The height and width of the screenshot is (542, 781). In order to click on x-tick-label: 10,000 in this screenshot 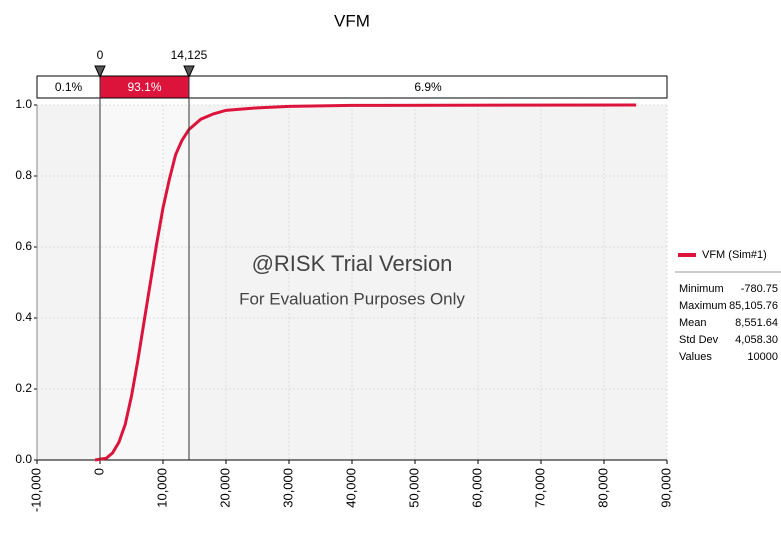, I will do `click(161, 488)`.